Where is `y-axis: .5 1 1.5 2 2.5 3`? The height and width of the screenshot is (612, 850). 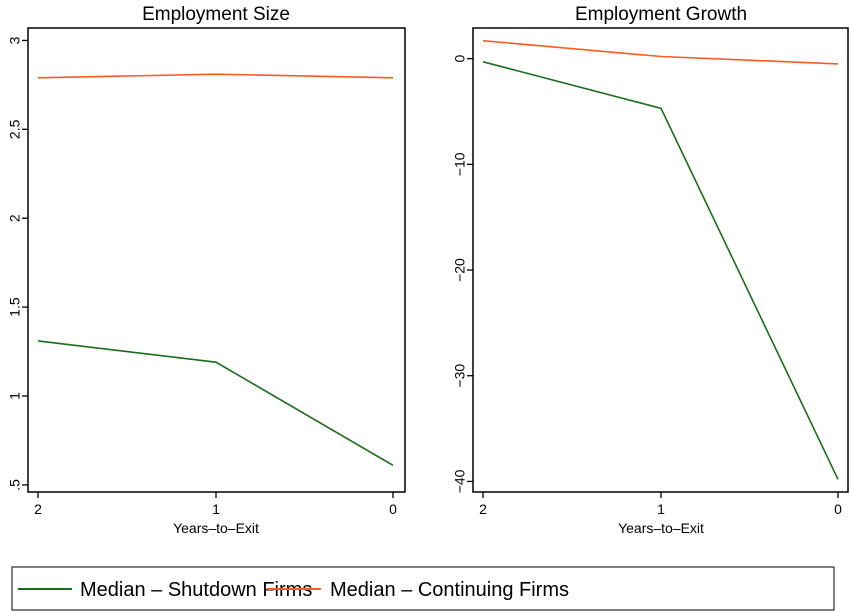
y-axis: .5 1 1.5 2 2.5 3 is located at coordinates (17, 263).